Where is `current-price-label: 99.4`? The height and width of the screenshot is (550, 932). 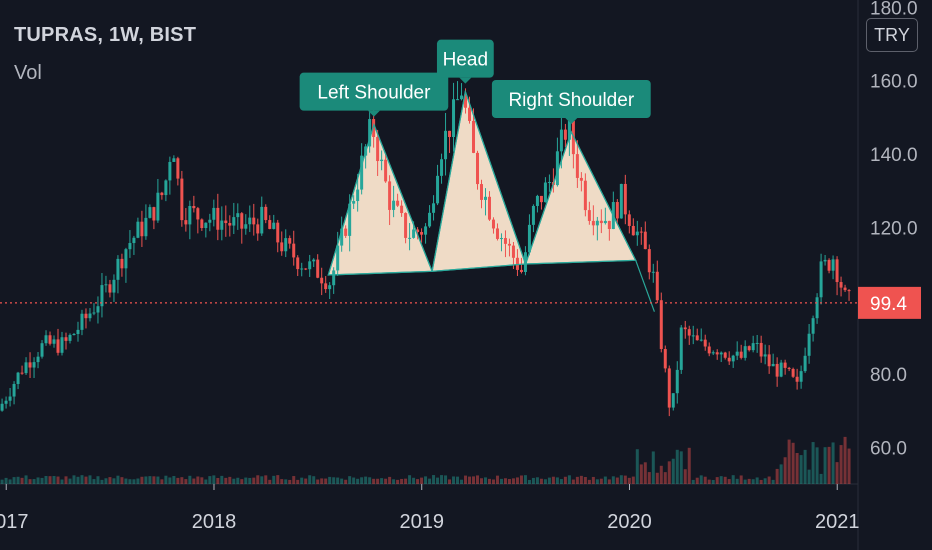 current-price-label: 99.4 is located at coordinates (888, 304).